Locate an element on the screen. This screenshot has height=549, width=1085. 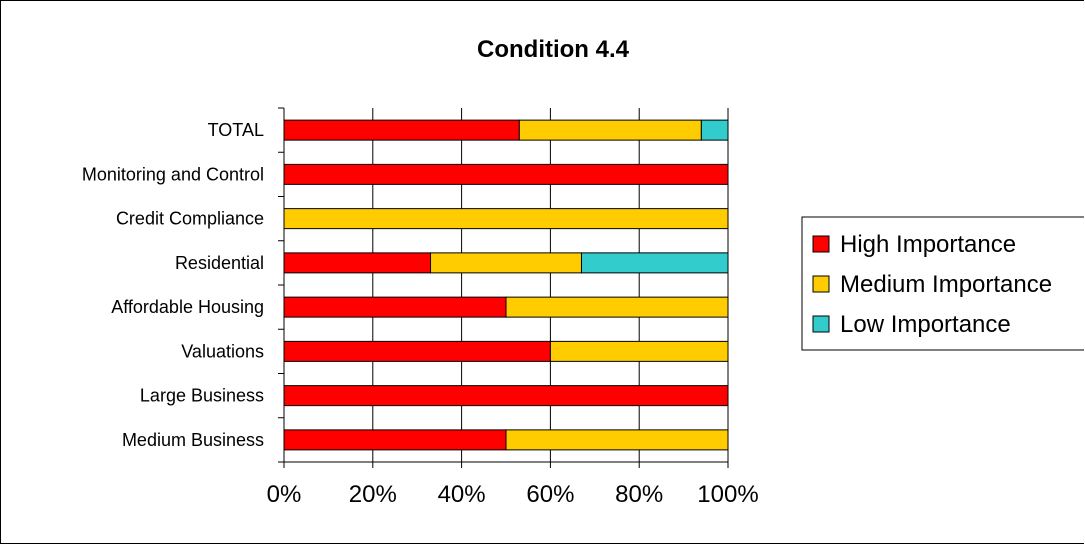
bar-total-medium-importance is located at coordinates (610, 130).